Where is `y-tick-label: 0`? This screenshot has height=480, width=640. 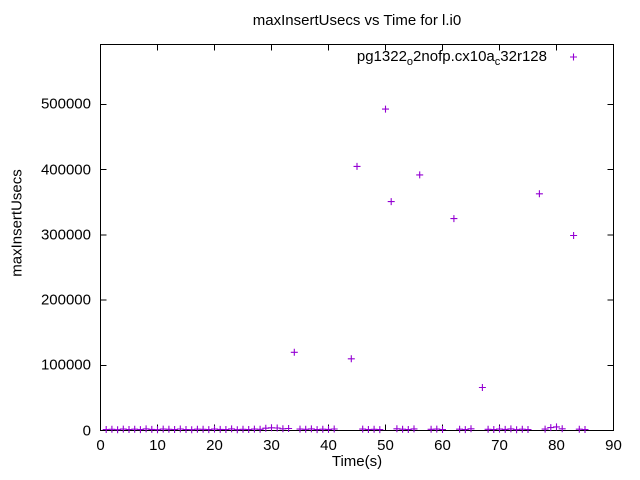
y-tick-label: 0 is located at coordinates (86, 430).